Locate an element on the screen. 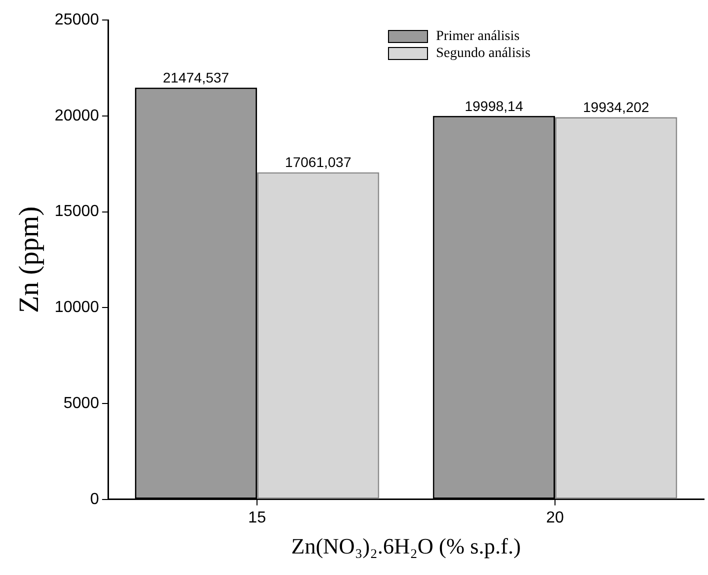  legend-label: Primer análisis is located at coordinates (478, 36).